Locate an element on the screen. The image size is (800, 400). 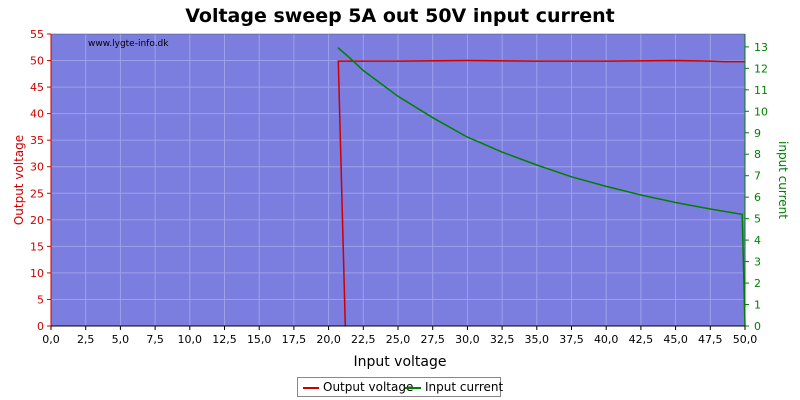
x-tick-label: 0,0 is located at coordinates (51, 339).